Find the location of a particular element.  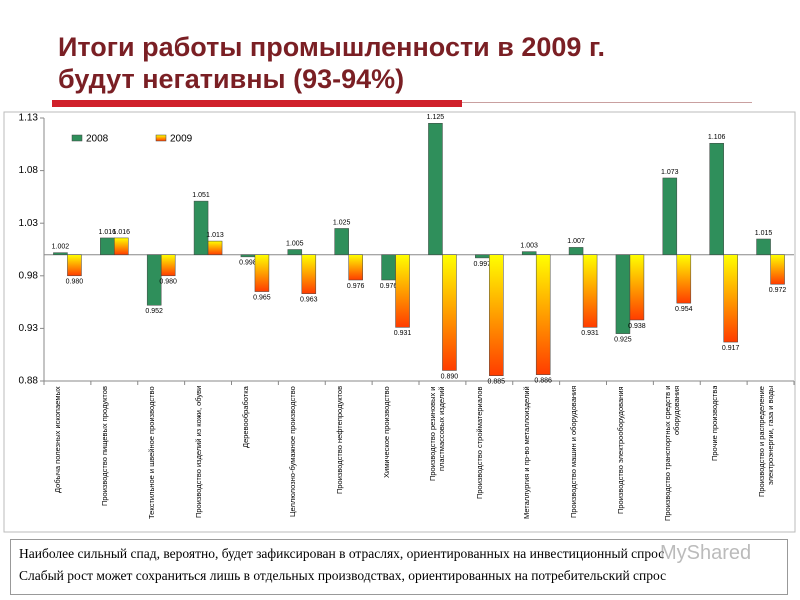

value-label: 1.002 is located at coordinates (61, 246).